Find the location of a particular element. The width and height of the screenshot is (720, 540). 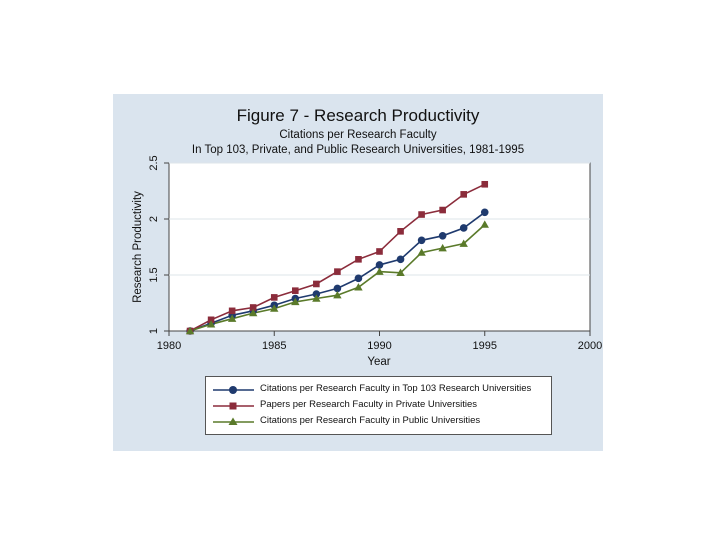

legend-marker-triangle is located at coordinates (233, 421).